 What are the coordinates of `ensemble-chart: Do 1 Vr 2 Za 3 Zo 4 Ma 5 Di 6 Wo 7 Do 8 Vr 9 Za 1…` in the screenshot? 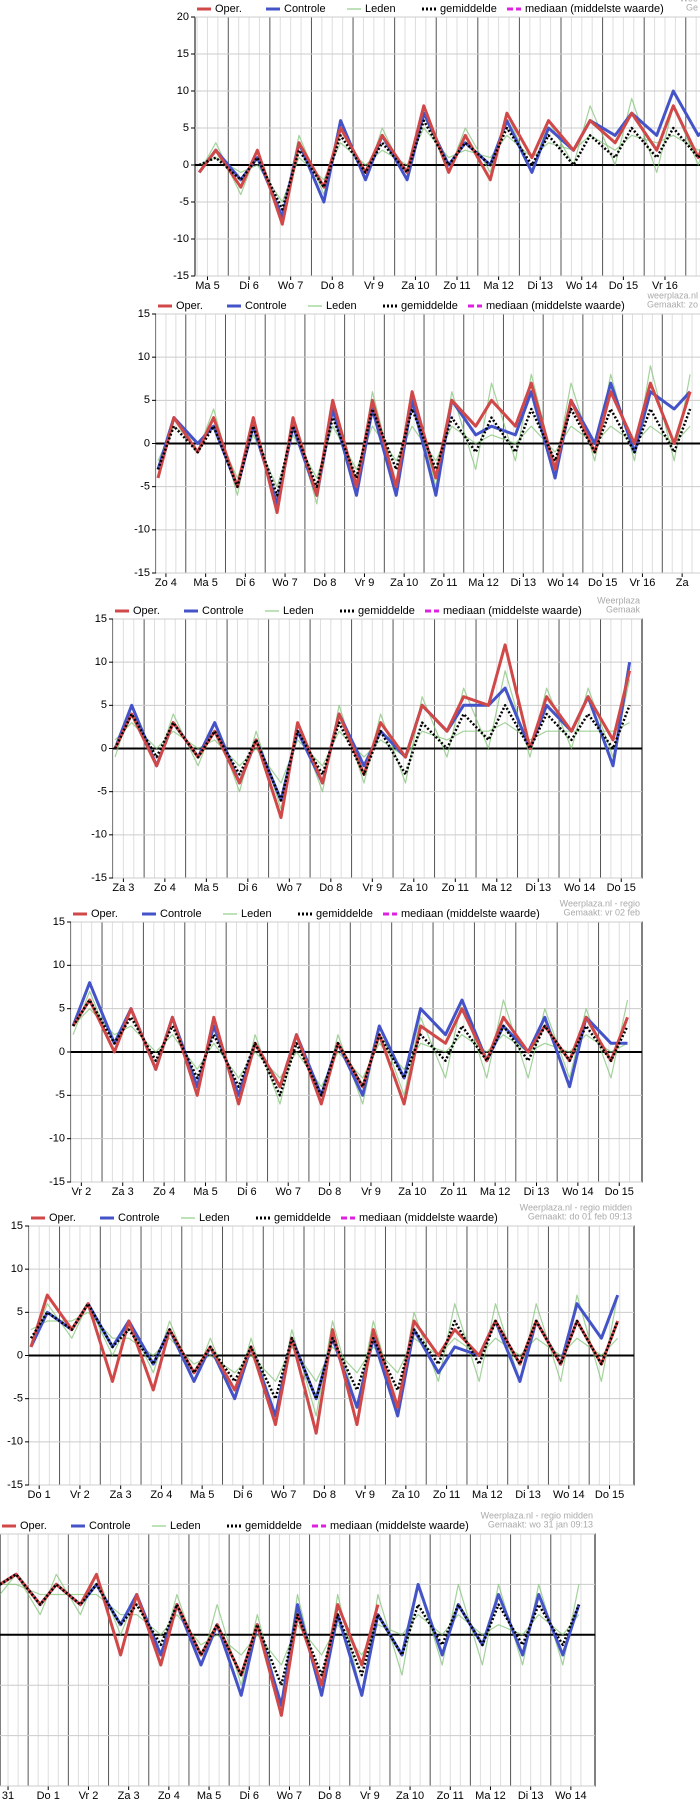 It's located at (321, 1351).